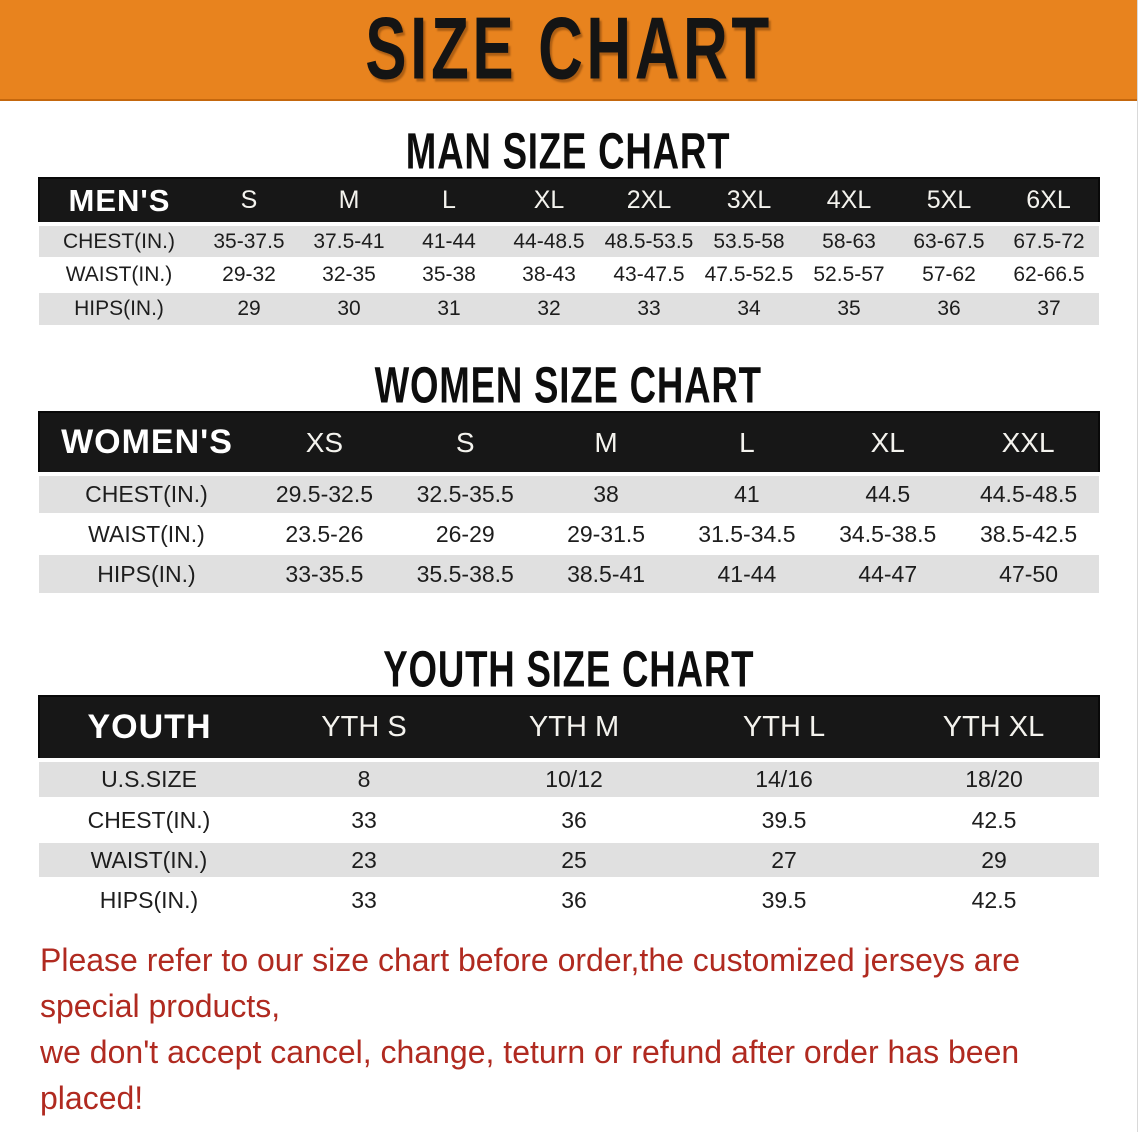 The width and height of the screenshot is (1138, 1132). What do you see at coordinates (549, 274) in the screenshot?
I see `size-value: 38-43` at bounding box center [549, 274].